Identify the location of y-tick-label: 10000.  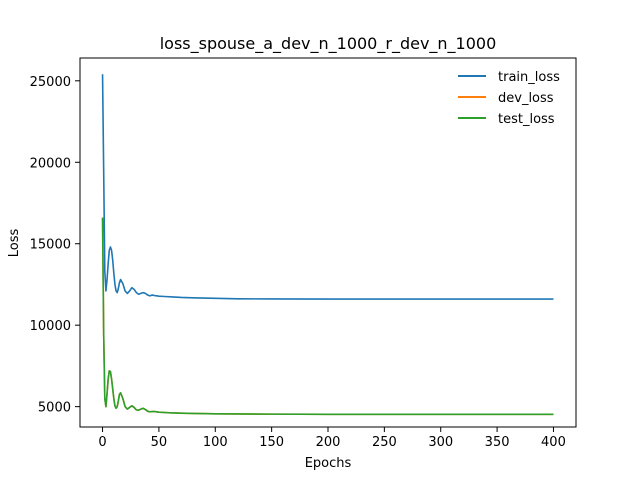
(50, 326).